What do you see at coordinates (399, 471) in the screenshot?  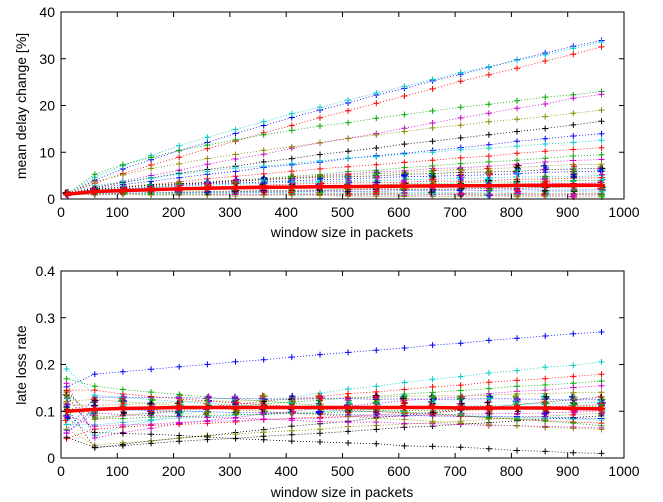 I see `x-tick-label: 600` at bounding box center [399, 471].